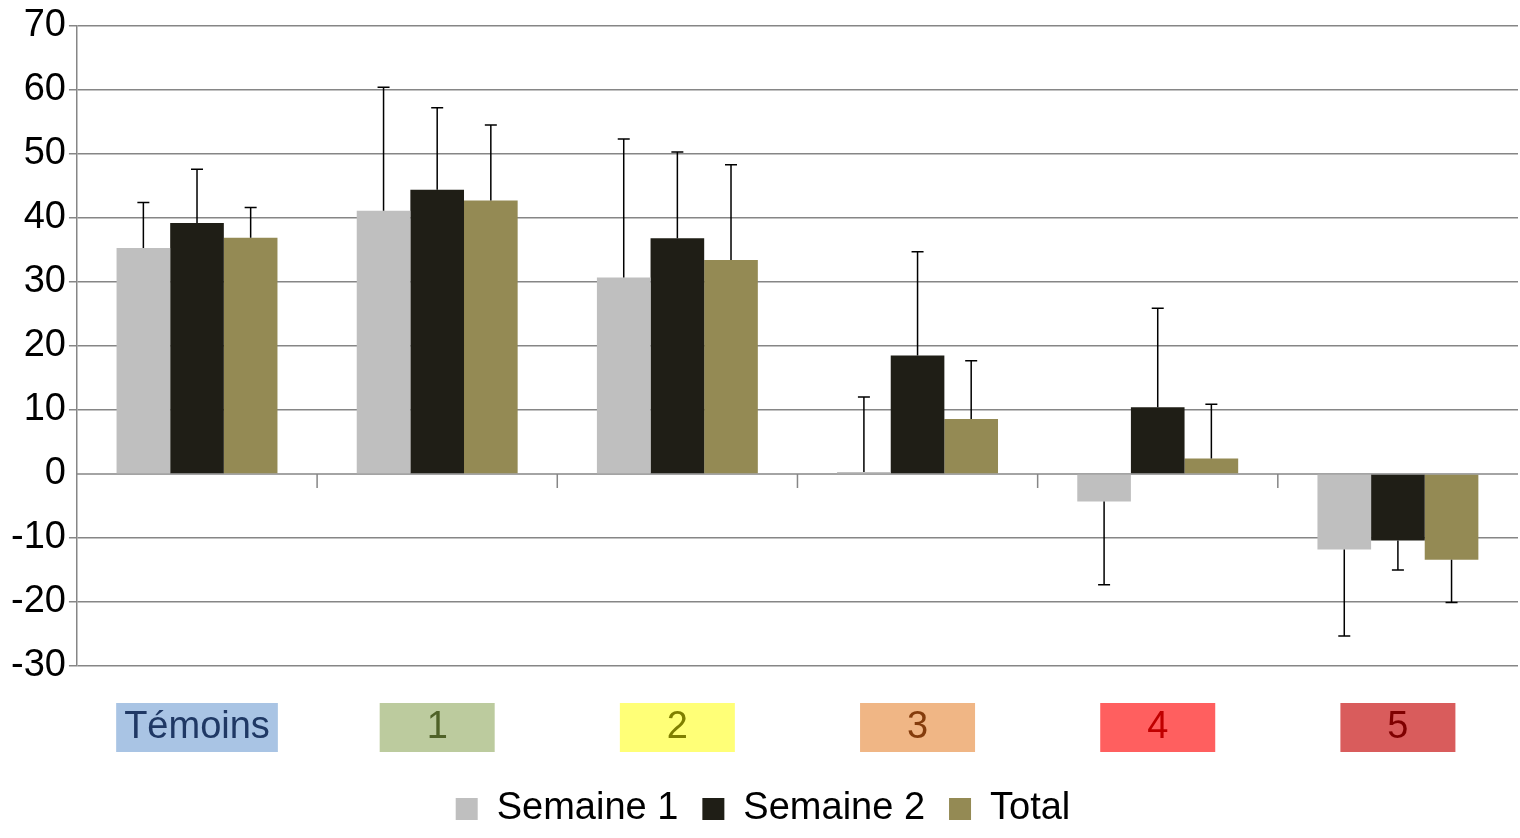 The height and width of the screenshot is (838, 1520). What do you see at coordinates (1398, 725) in the screenshot?
I see `x-tick-label: 5` at bounding box center [1398, 725].